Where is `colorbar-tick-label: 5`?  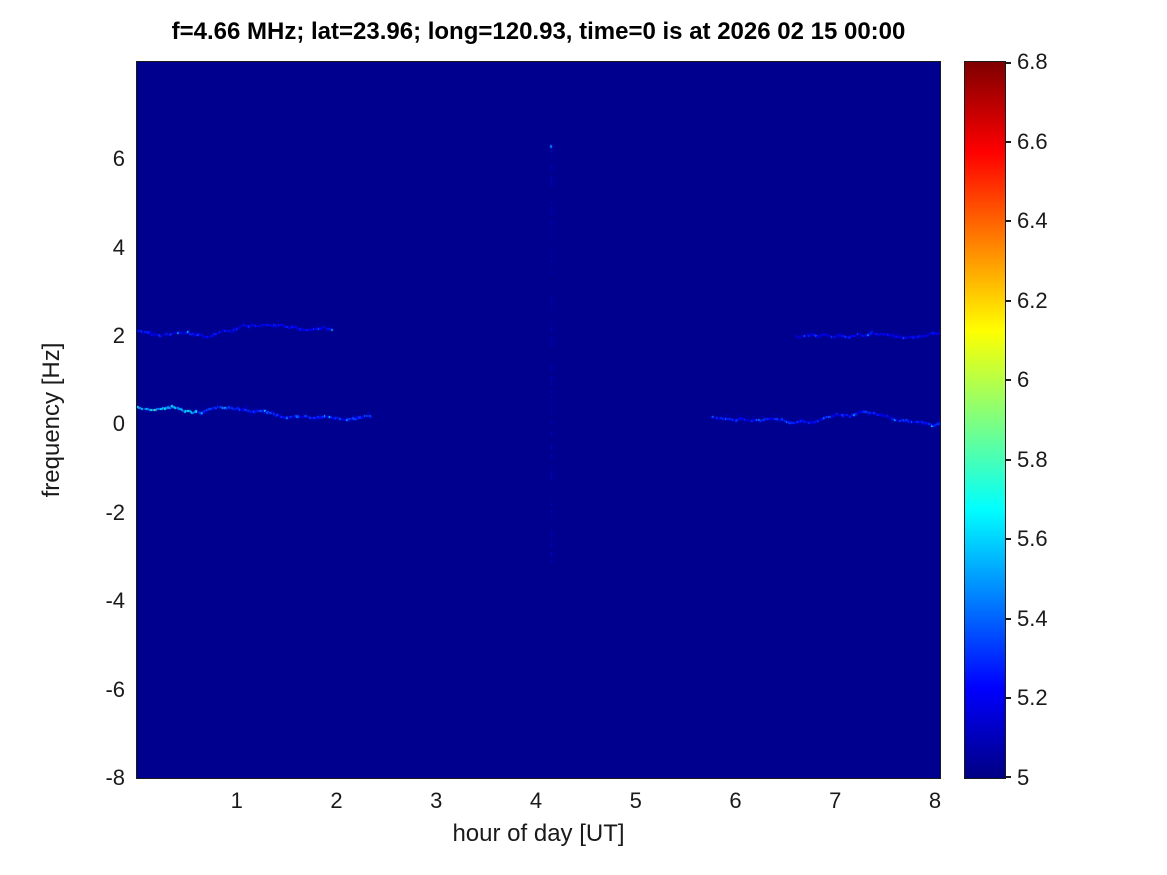 colorbar-tick-label: 5 is located at coordinates (1023, 777).